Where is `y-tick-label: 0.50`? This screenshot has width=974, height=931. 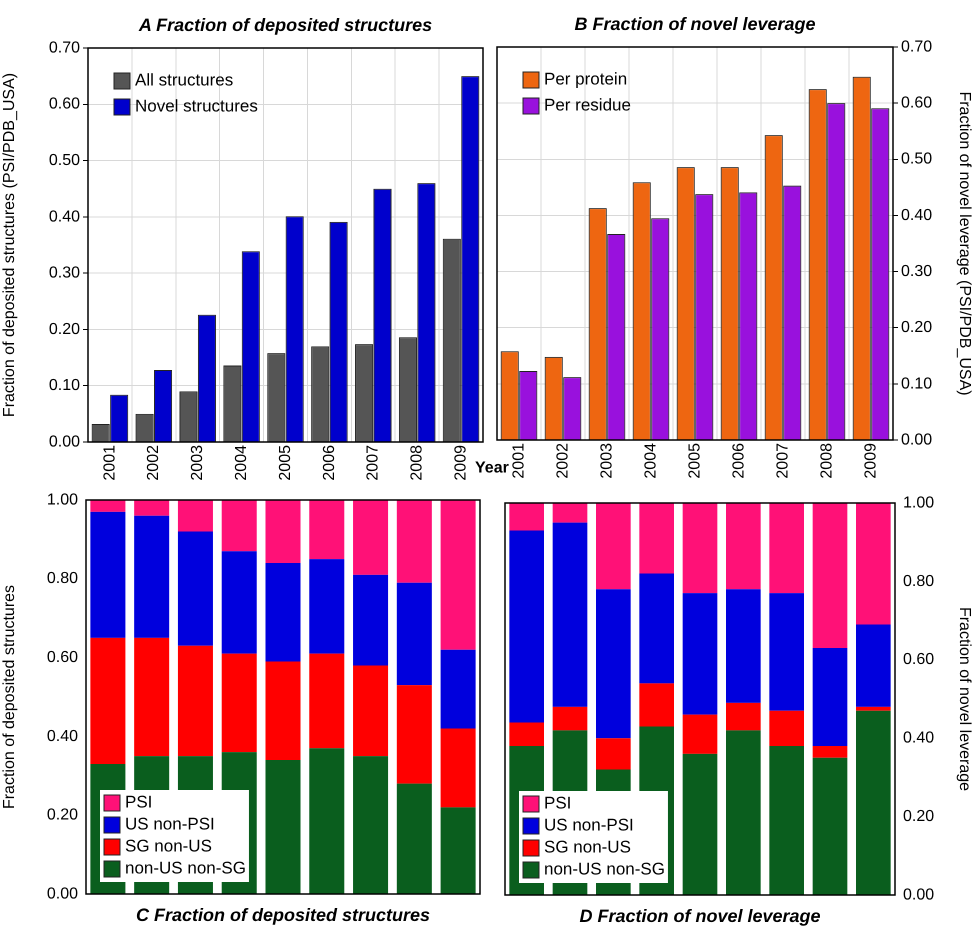 y-tick-label: 0.50 is located at coordinates (64, 160).